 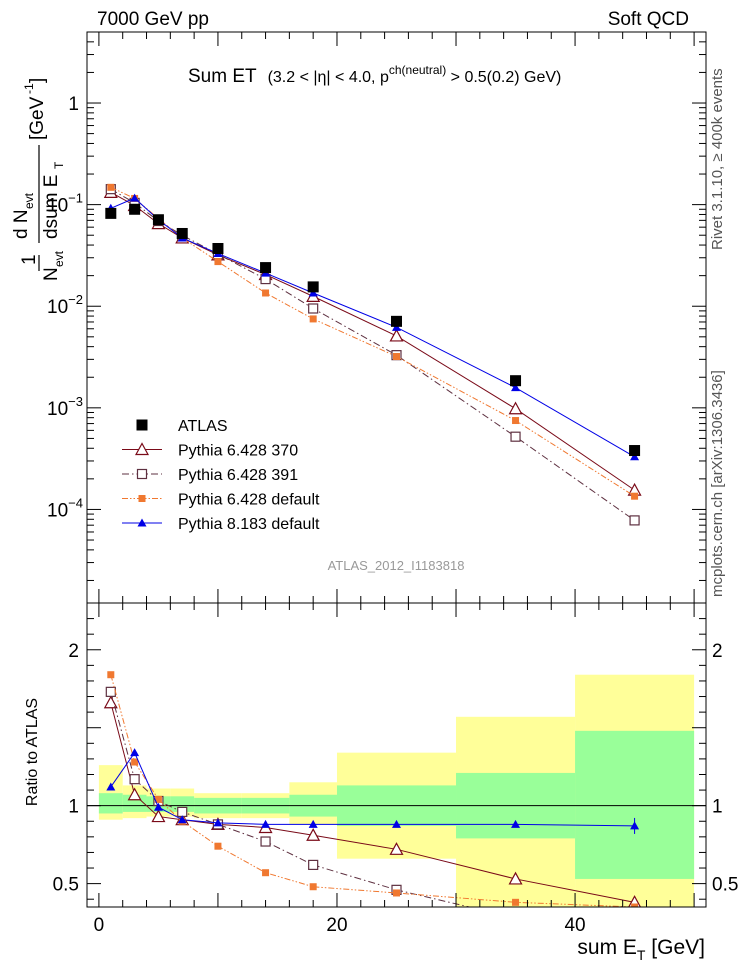 I want to click on mcplots-label: mcplots.cern.ch [arXiv:1306.3436], so click(x=717, y=483).